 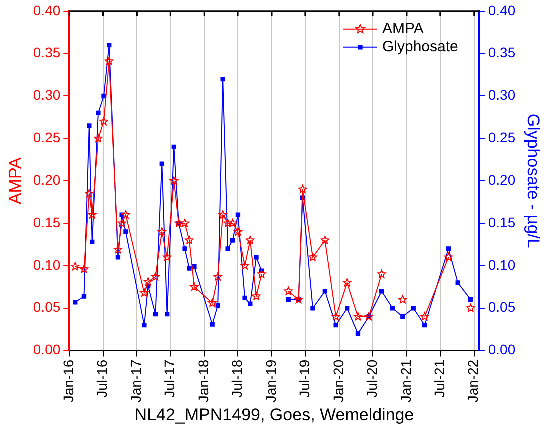 I want to click on x-tick-label: Jan-17, so click(x=136, y=381).